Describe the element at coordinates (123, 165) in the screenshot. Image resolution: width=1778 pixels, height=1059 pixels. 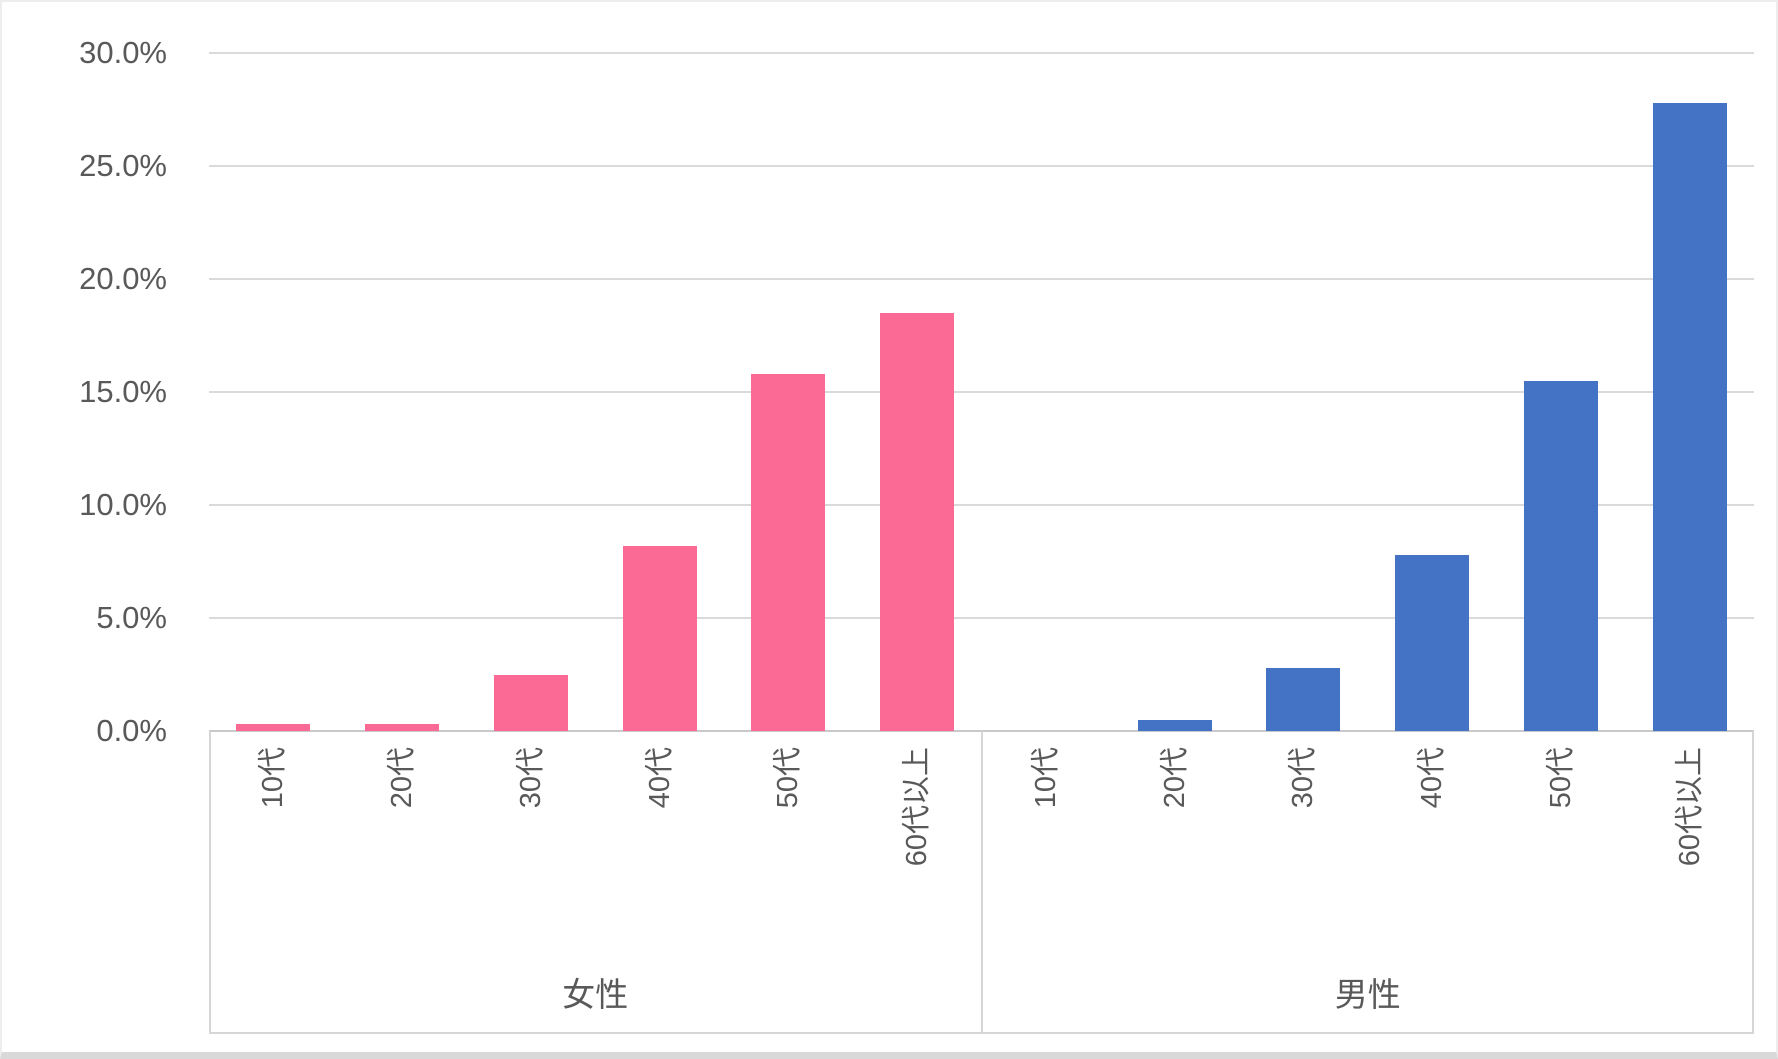
I see `y-axis-tick-label: 25.0%` at that location.